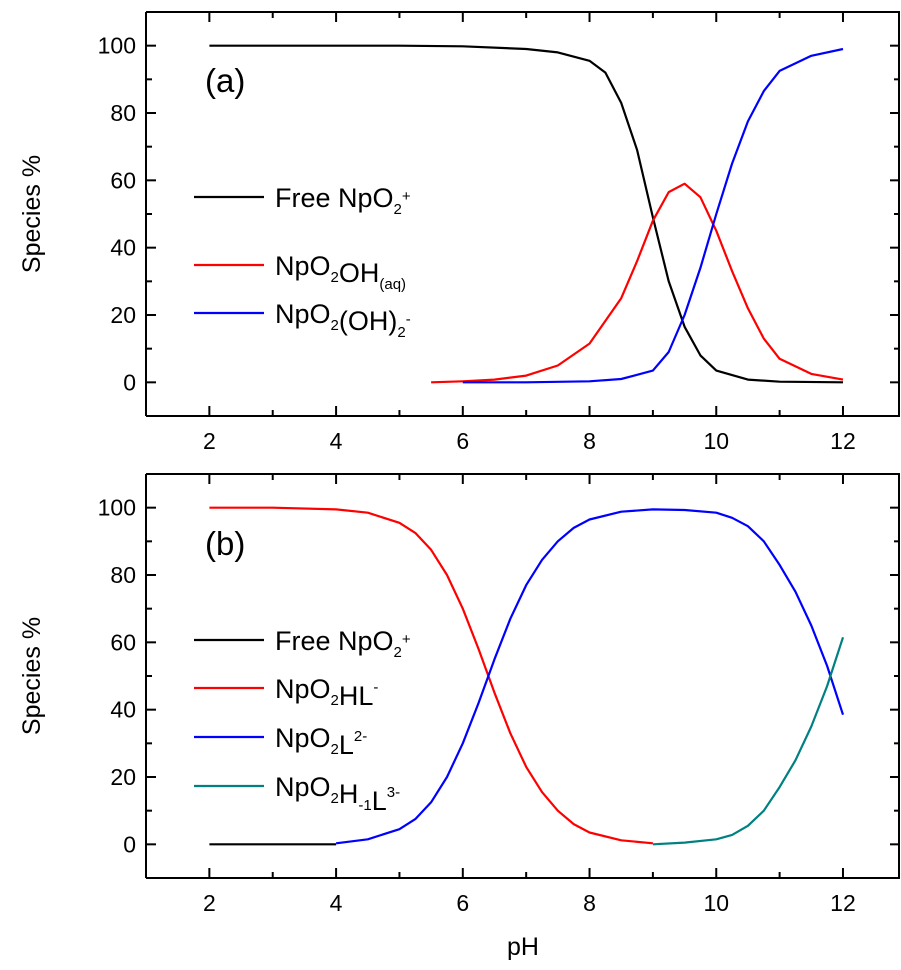 Image resolution: width=901 pixels, height=970 pixels. What do you see at coordinates (368, 321) in the screenshot?
I see `legend-label-part: (OH)` at bounding box center [368, 321].